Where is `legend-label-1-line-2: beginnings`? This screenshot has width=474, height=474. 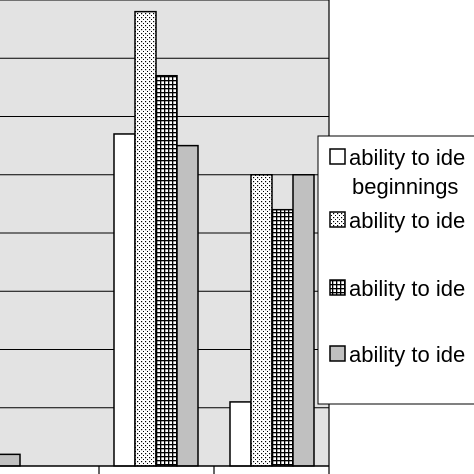 legend-label-1-line-2: beginnings is located at coordinates (405, 186).